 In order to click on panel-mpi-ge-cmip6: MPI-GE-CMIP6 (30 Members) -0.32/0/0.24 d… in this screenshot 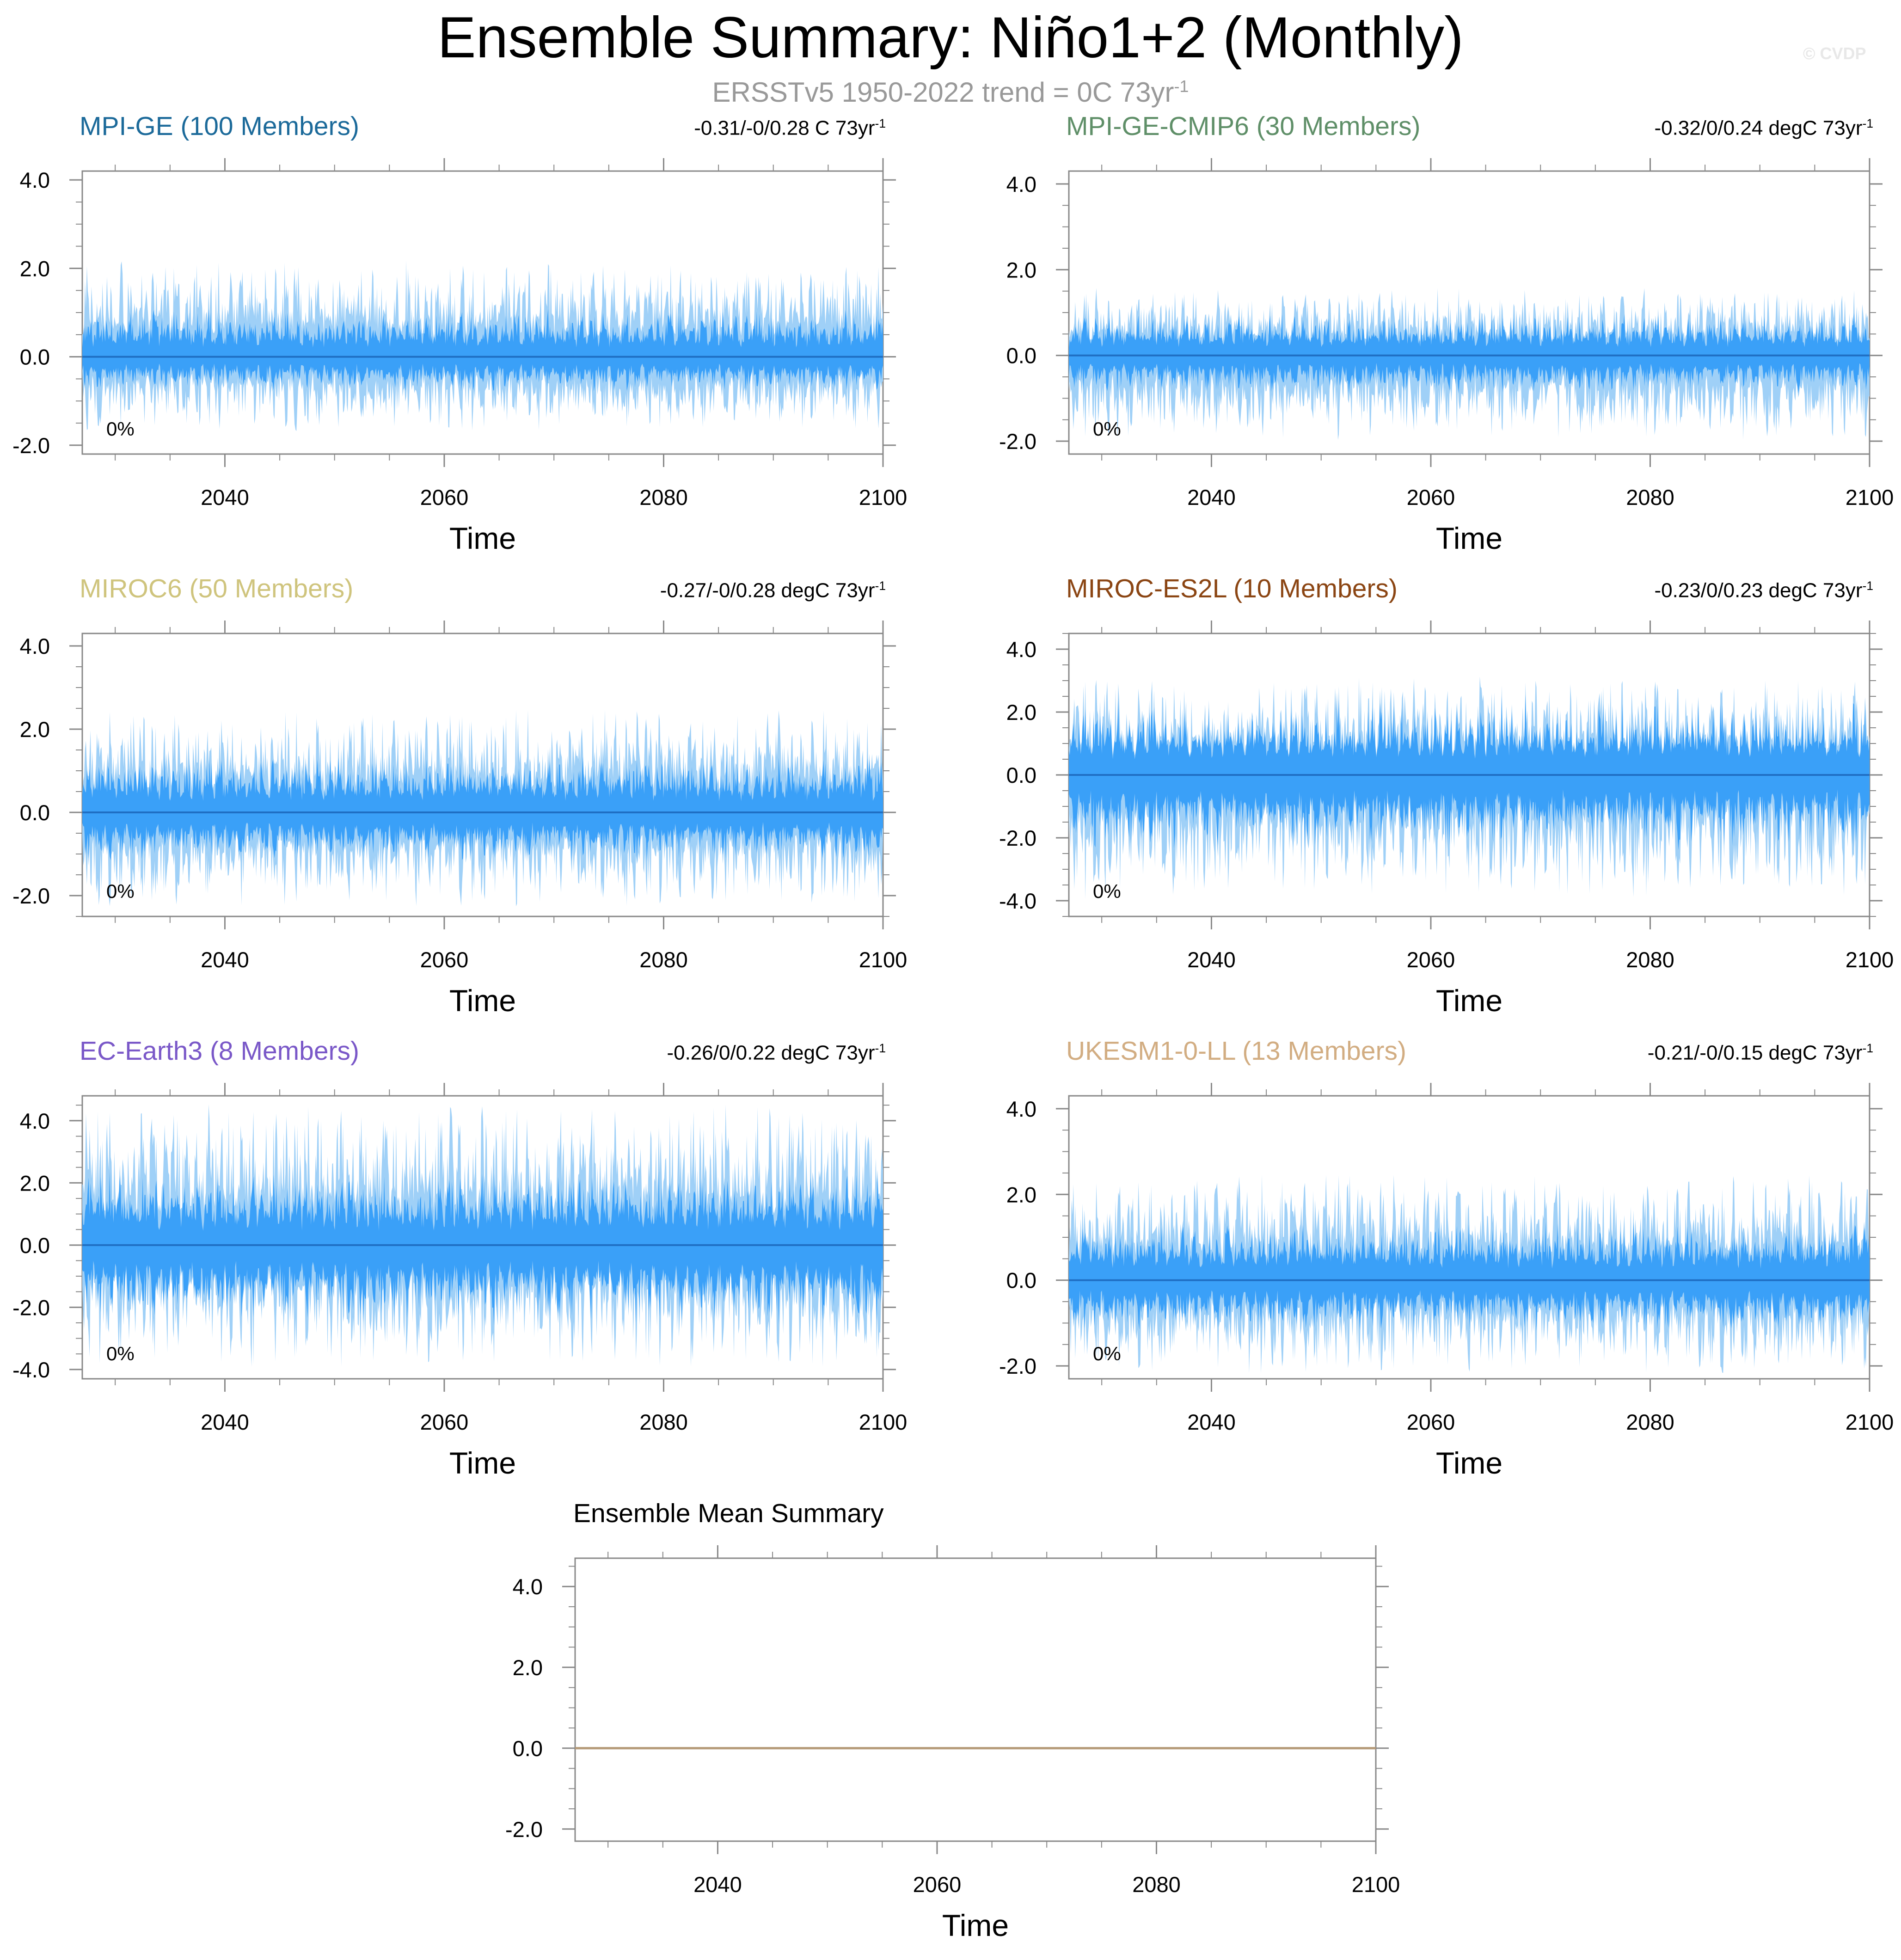, I will do `click(1426, 333)`.